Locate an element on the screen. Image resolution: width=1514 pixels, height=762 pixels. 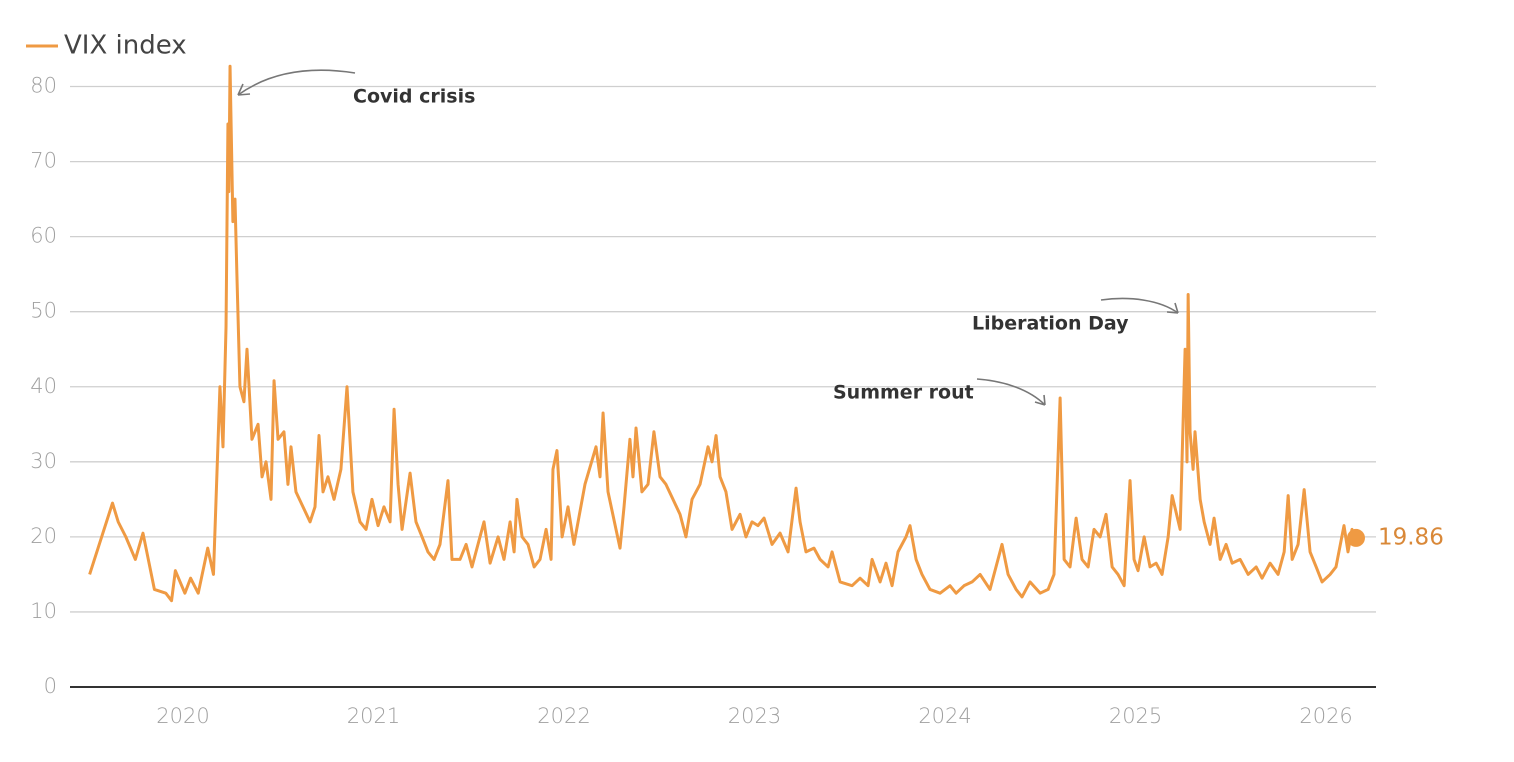
y-tick-label: 20 is located at coordinates (43, 536).